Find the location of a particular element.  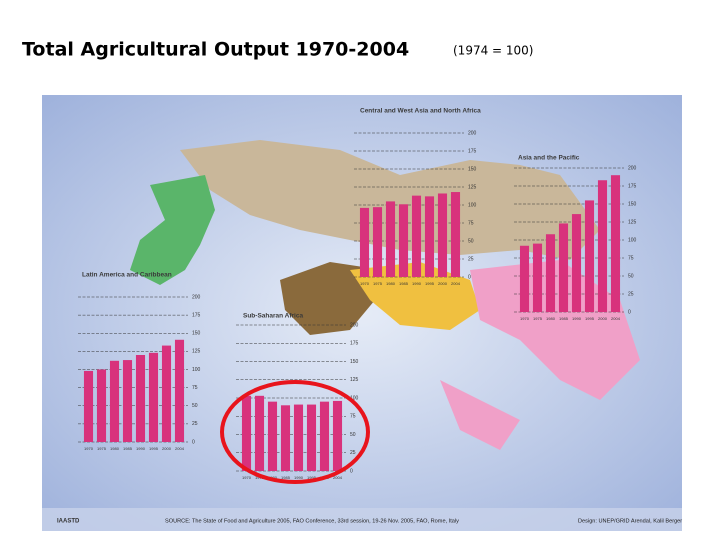

region-title: Latin America and Caribbean is located at coordinates (127, 275).